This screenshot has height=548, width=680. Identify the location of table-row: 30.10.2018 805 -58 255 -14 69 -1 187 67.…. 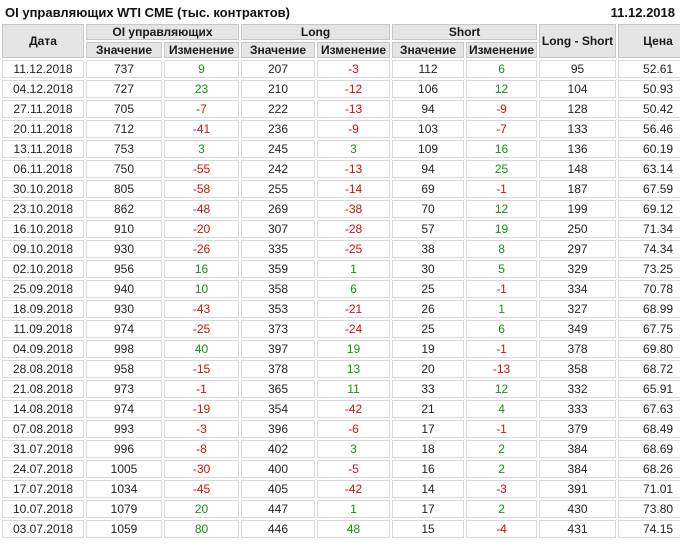
(341, 189).